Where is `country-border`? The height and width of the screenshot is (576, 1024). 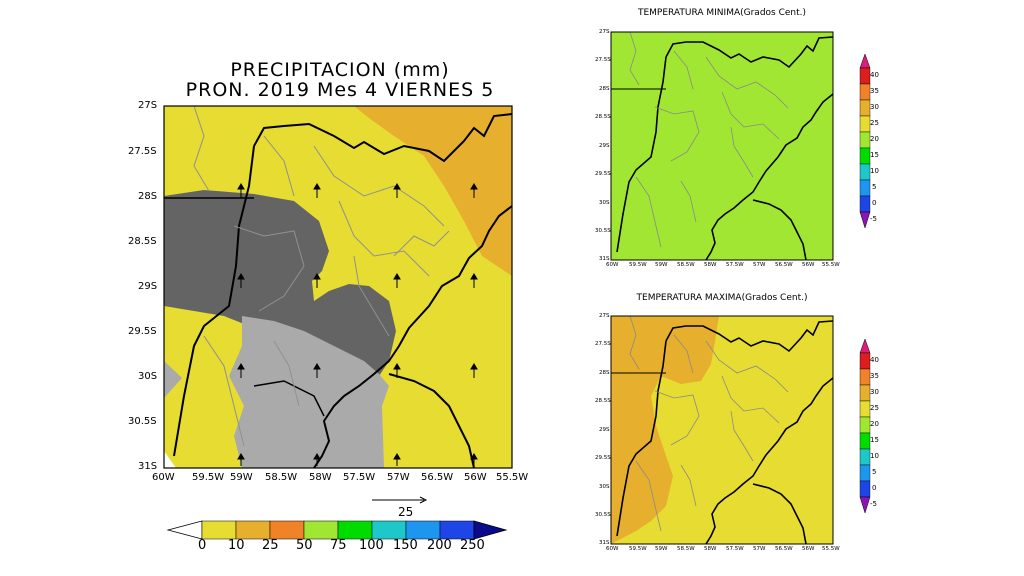
country-border is located at coordinates (244, 307).